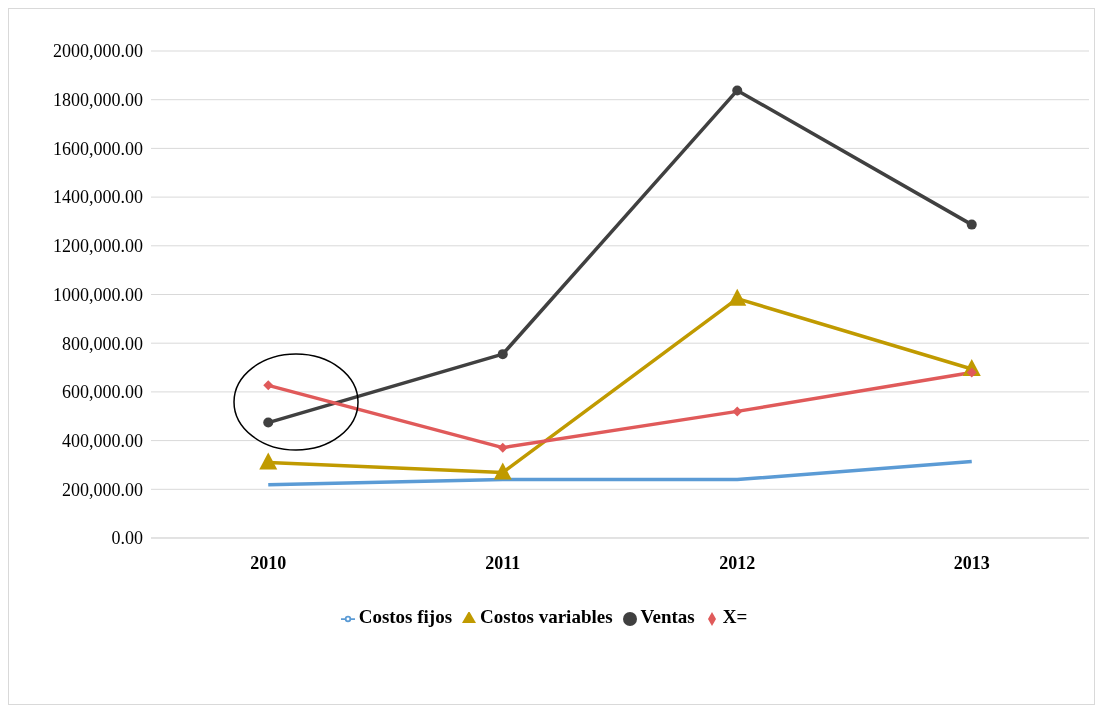 The image size is (1103, 713). I want to click on y-tick-label: 0.00, so click(127, 538).